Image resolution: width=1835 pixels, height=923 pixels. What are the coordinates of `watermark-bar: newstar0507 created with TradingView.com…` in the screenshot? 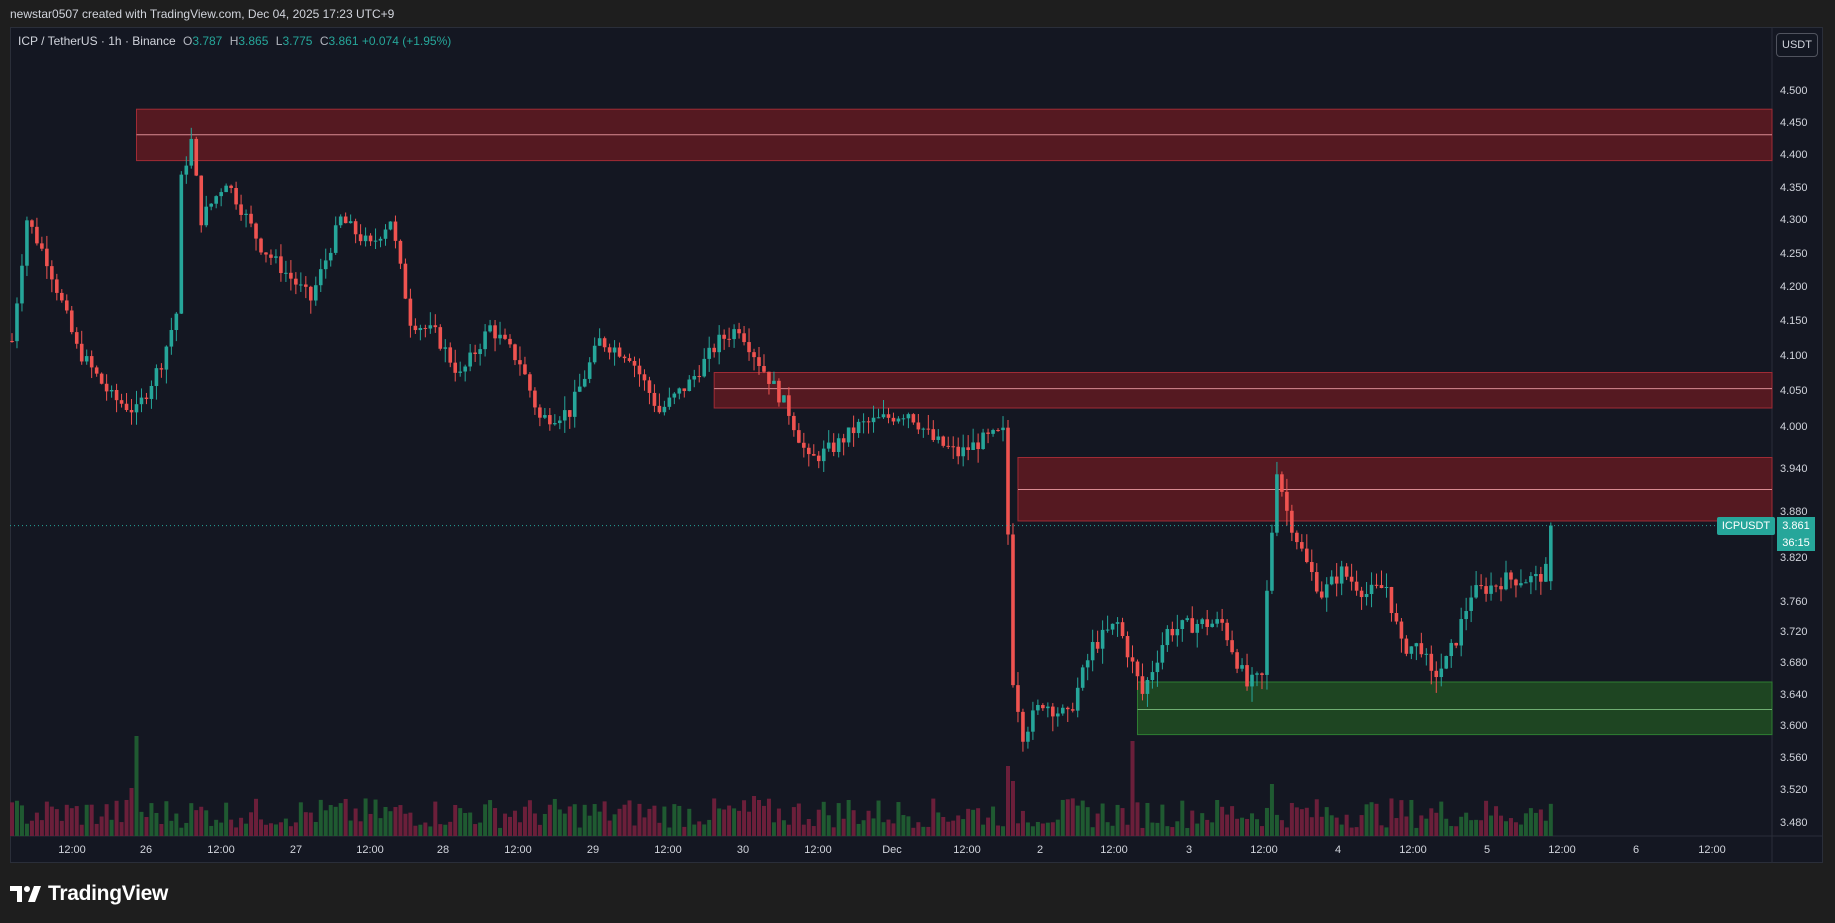 It's located at (917, 13).